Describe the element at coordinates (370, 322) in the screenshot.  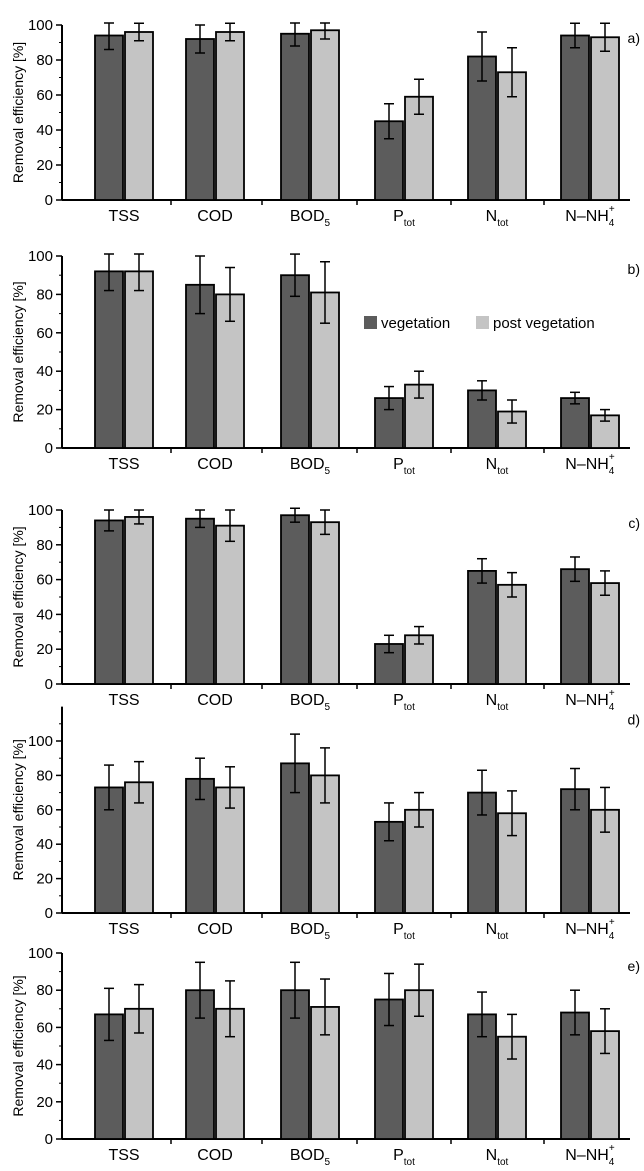
I see `legend-swatch-vegetation` at that location.